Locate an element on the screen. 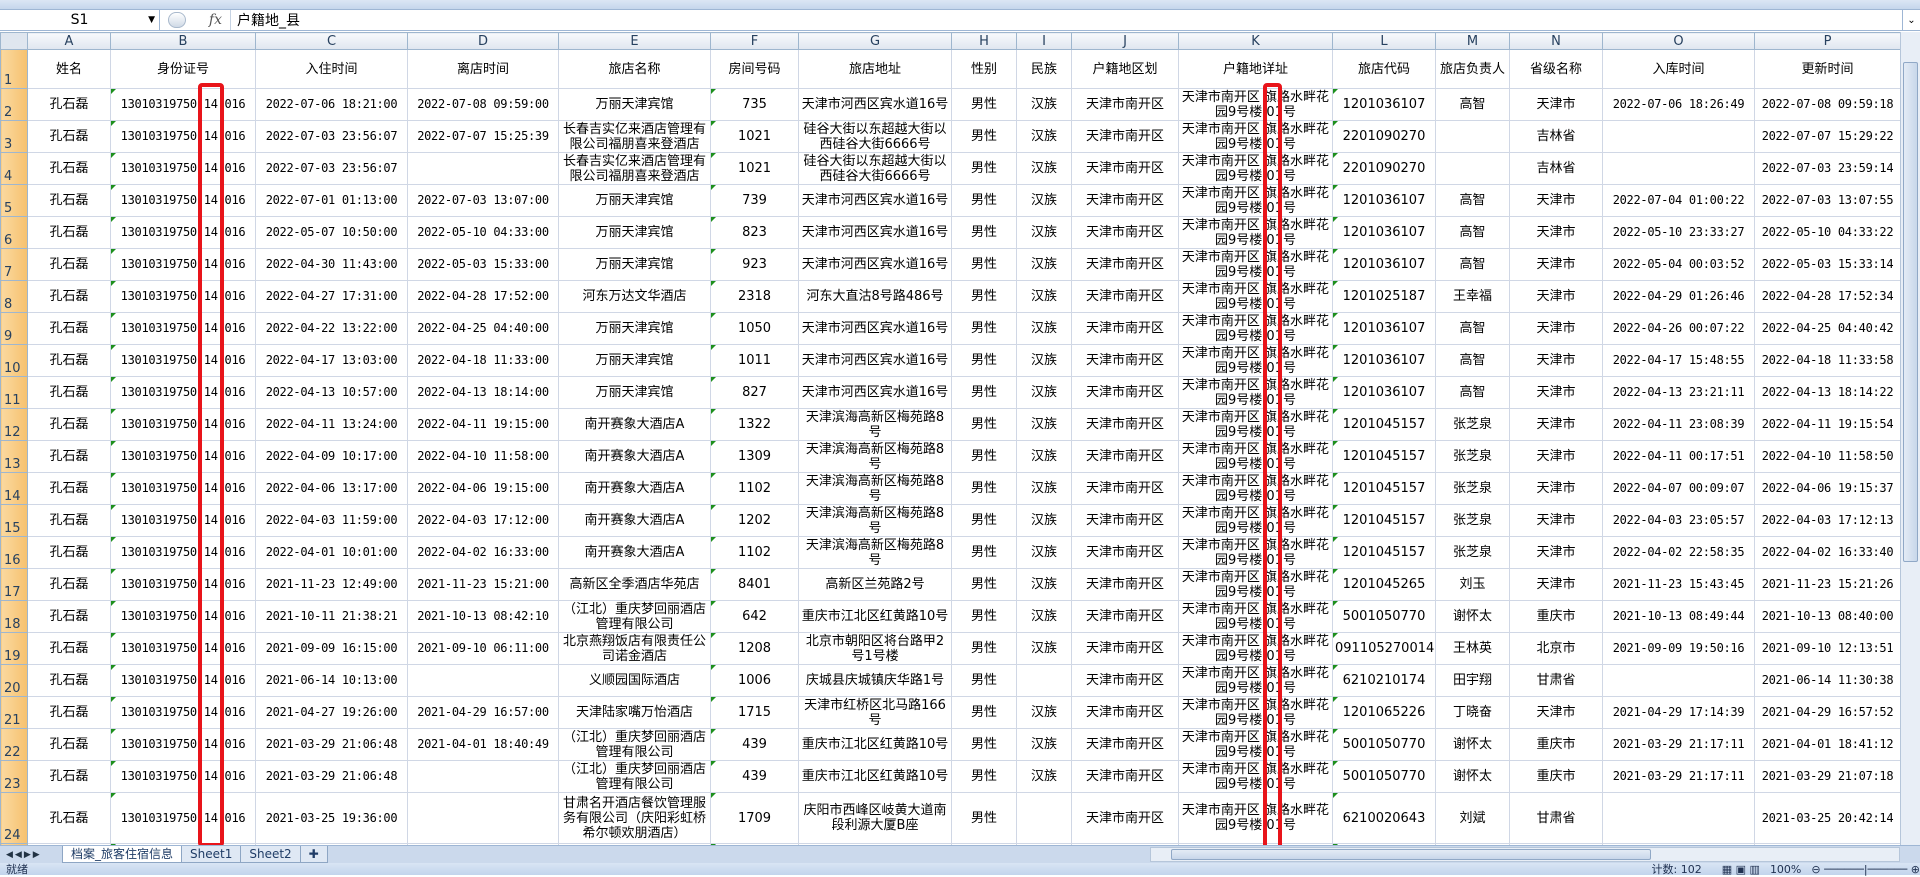 This screenshot has width=1920, height=877. cell-H21: 男性 is located at coordinates (984, 712).